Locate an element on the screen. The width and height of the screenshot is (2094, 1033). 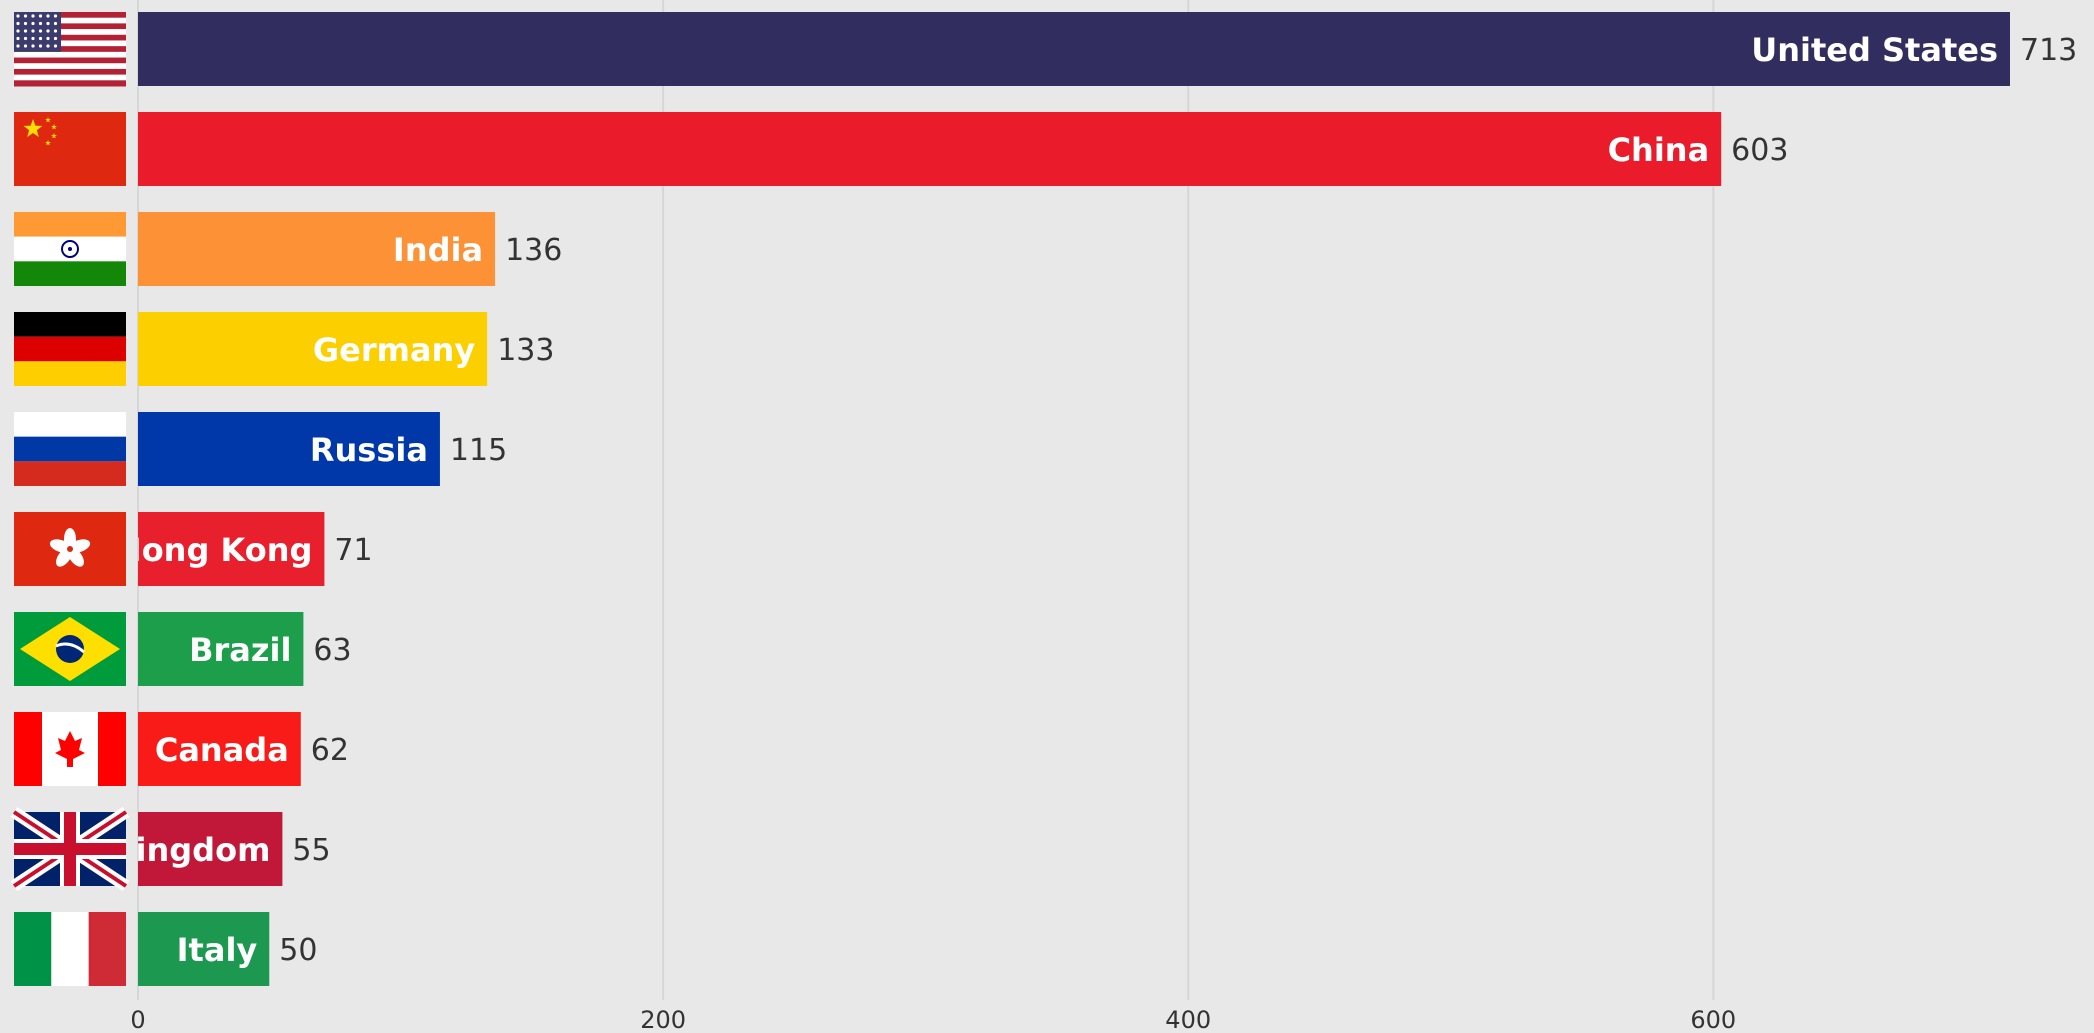
bar-value-label: 603 is located at coordinates (1759, 150).